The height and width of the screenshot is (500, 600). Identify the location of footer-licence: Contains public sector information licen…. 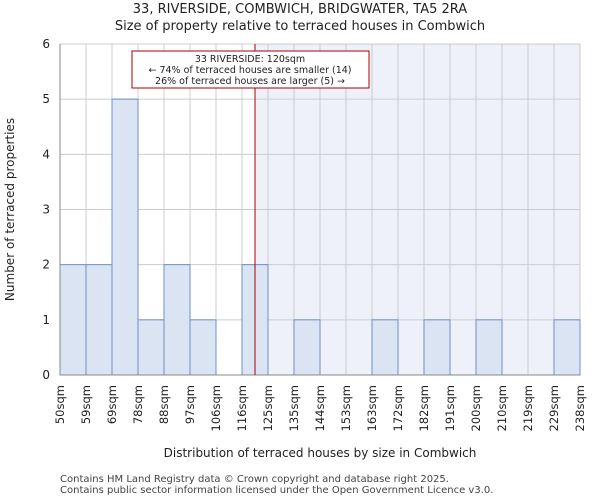
(277, 490).